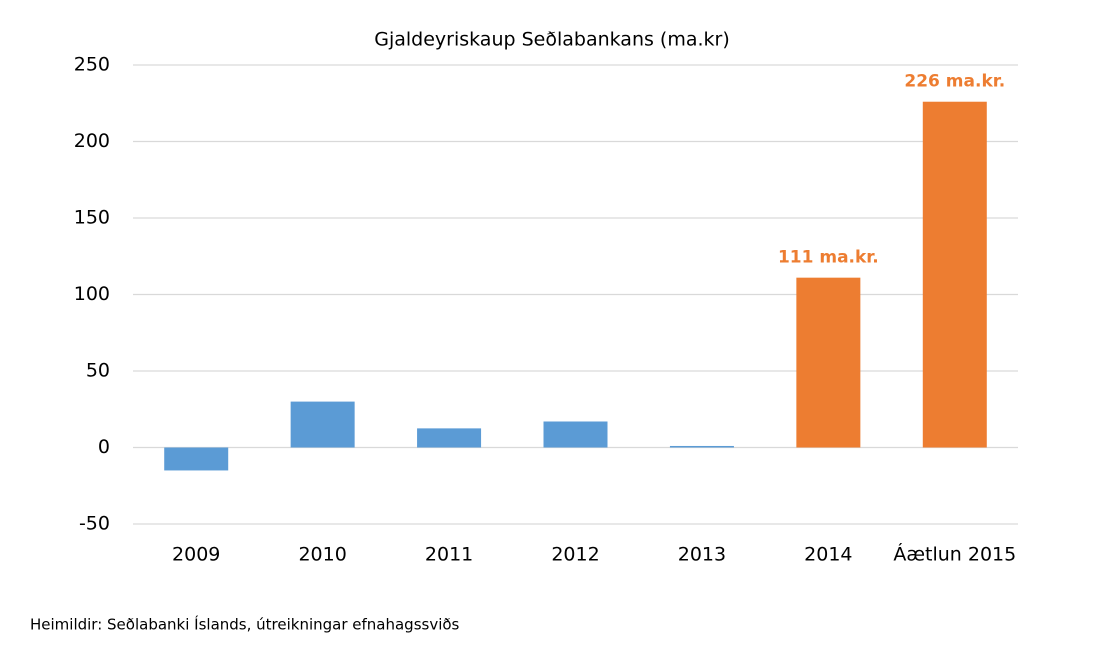 This screenshot has height=649, width=1094. What do you see at coordinates (92, 141) in the screenshot?
I see `y-tick-label: 200` at bounding box center [92, 141].